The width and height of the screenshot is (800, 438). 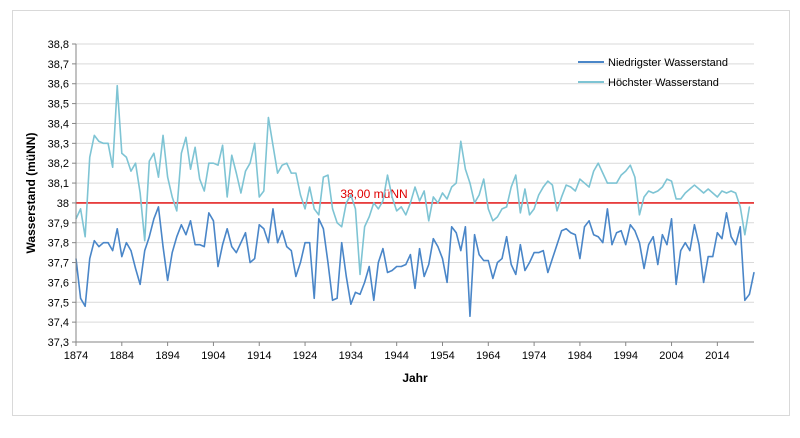 What do you see at coordinates (442, 356) in the screenshot?
I see `x-tick-label: 1954` at bounding box center [442, 356].